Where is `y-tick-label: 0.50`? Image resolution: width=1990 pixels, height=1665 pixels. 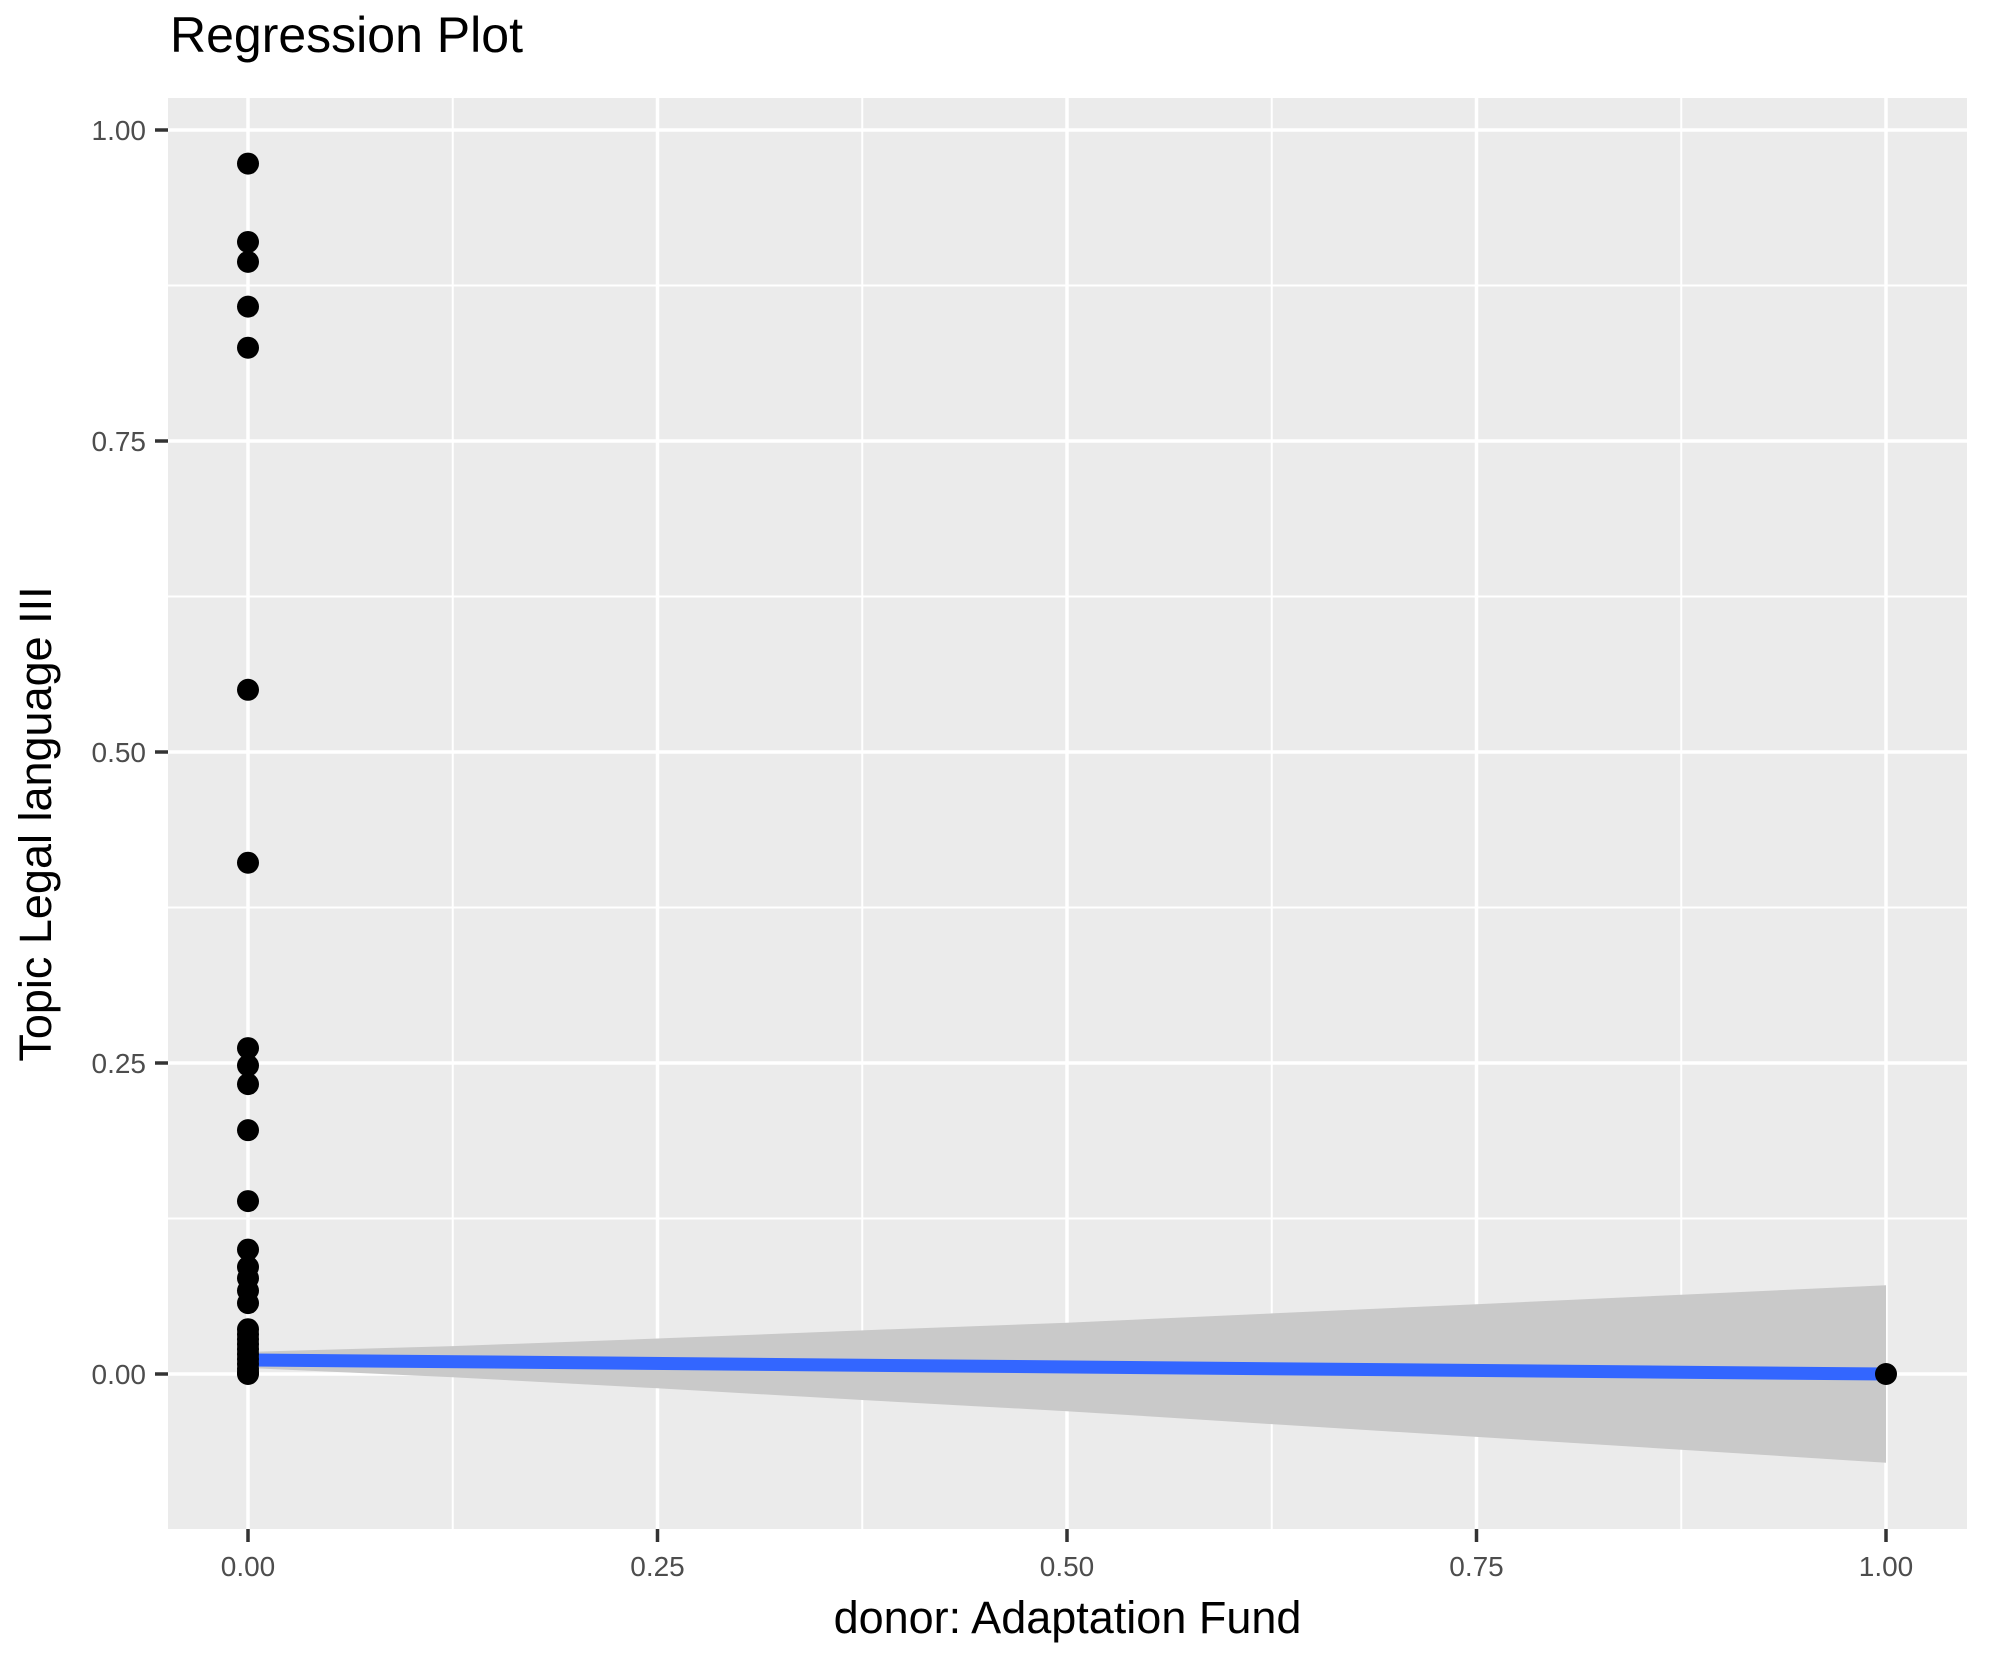
y-tick-label: 0.50 is located at coordinates (119, 752).